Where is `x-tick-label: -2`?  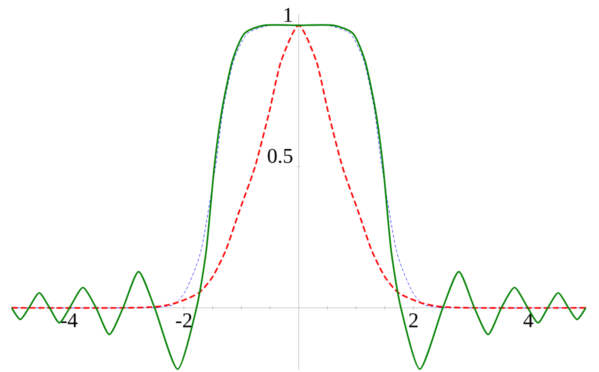 x-tick-label: -2 is located at coordinates (184, 320).